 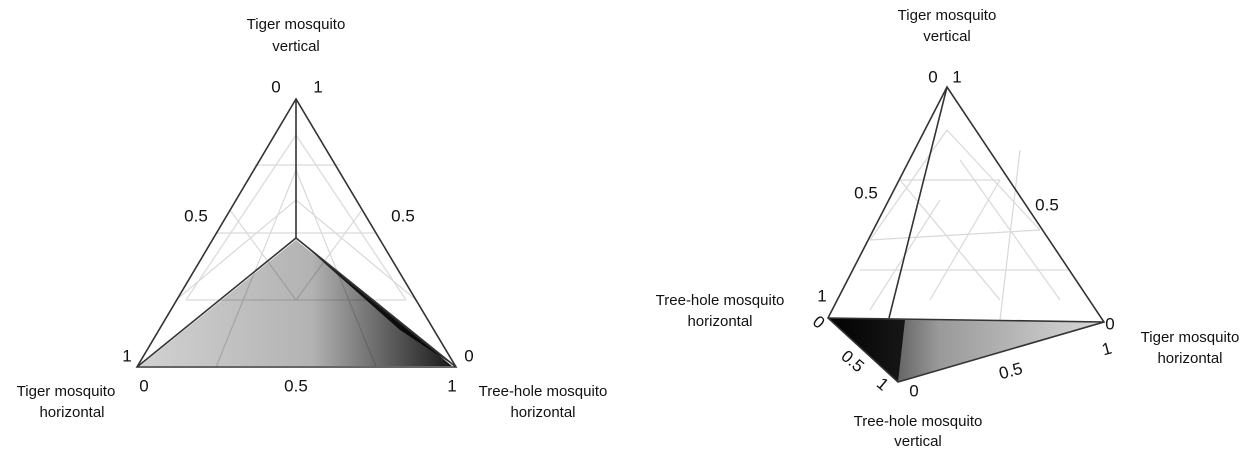 What do you see at coordinates (966, 234) in the screenshot?
I see `tetrahedron` at bounding box center [966, 234].